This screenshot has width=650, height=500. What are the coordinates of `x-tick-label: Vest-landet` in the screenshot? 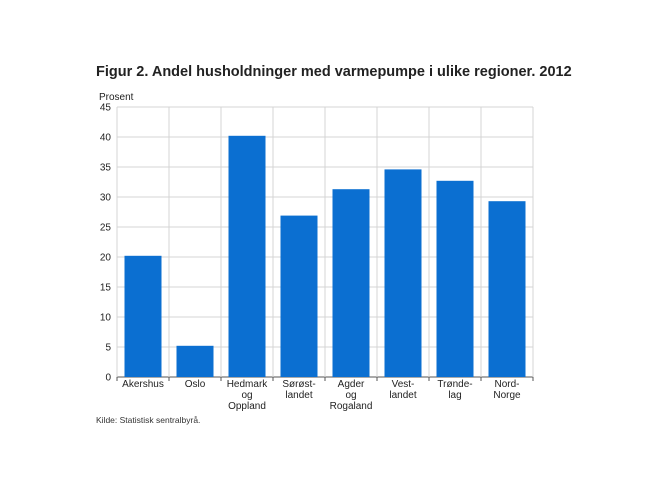 It's located at (402, 390).